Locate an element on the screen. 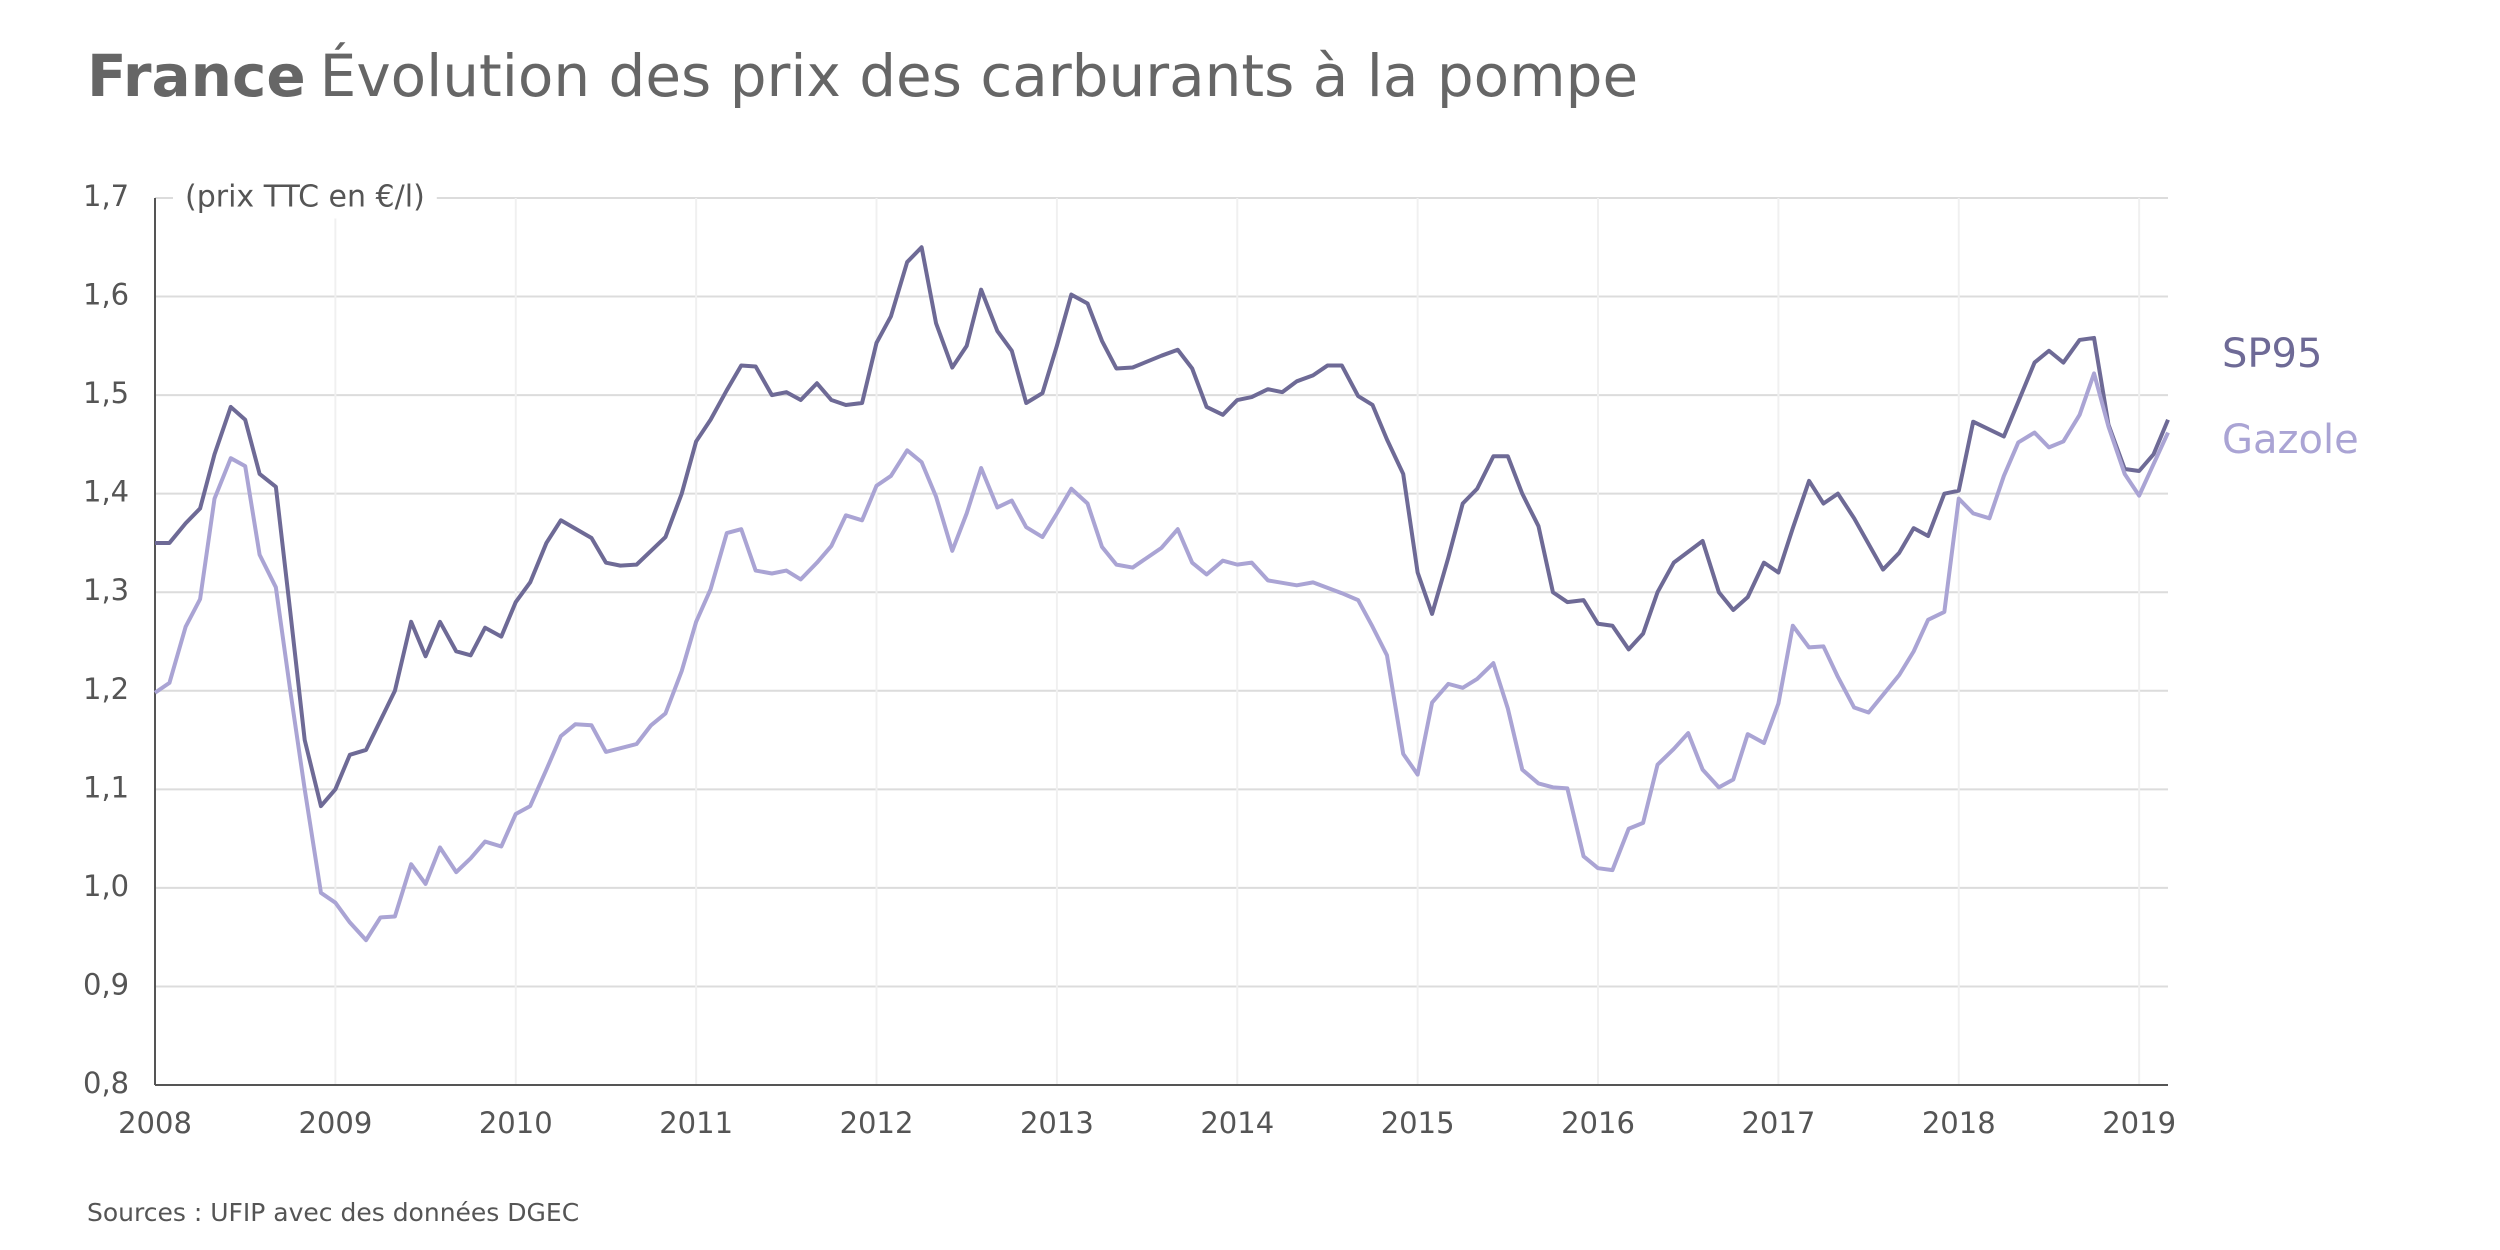  y-tick-label: 1,5 is located at coordinates (106, 393).